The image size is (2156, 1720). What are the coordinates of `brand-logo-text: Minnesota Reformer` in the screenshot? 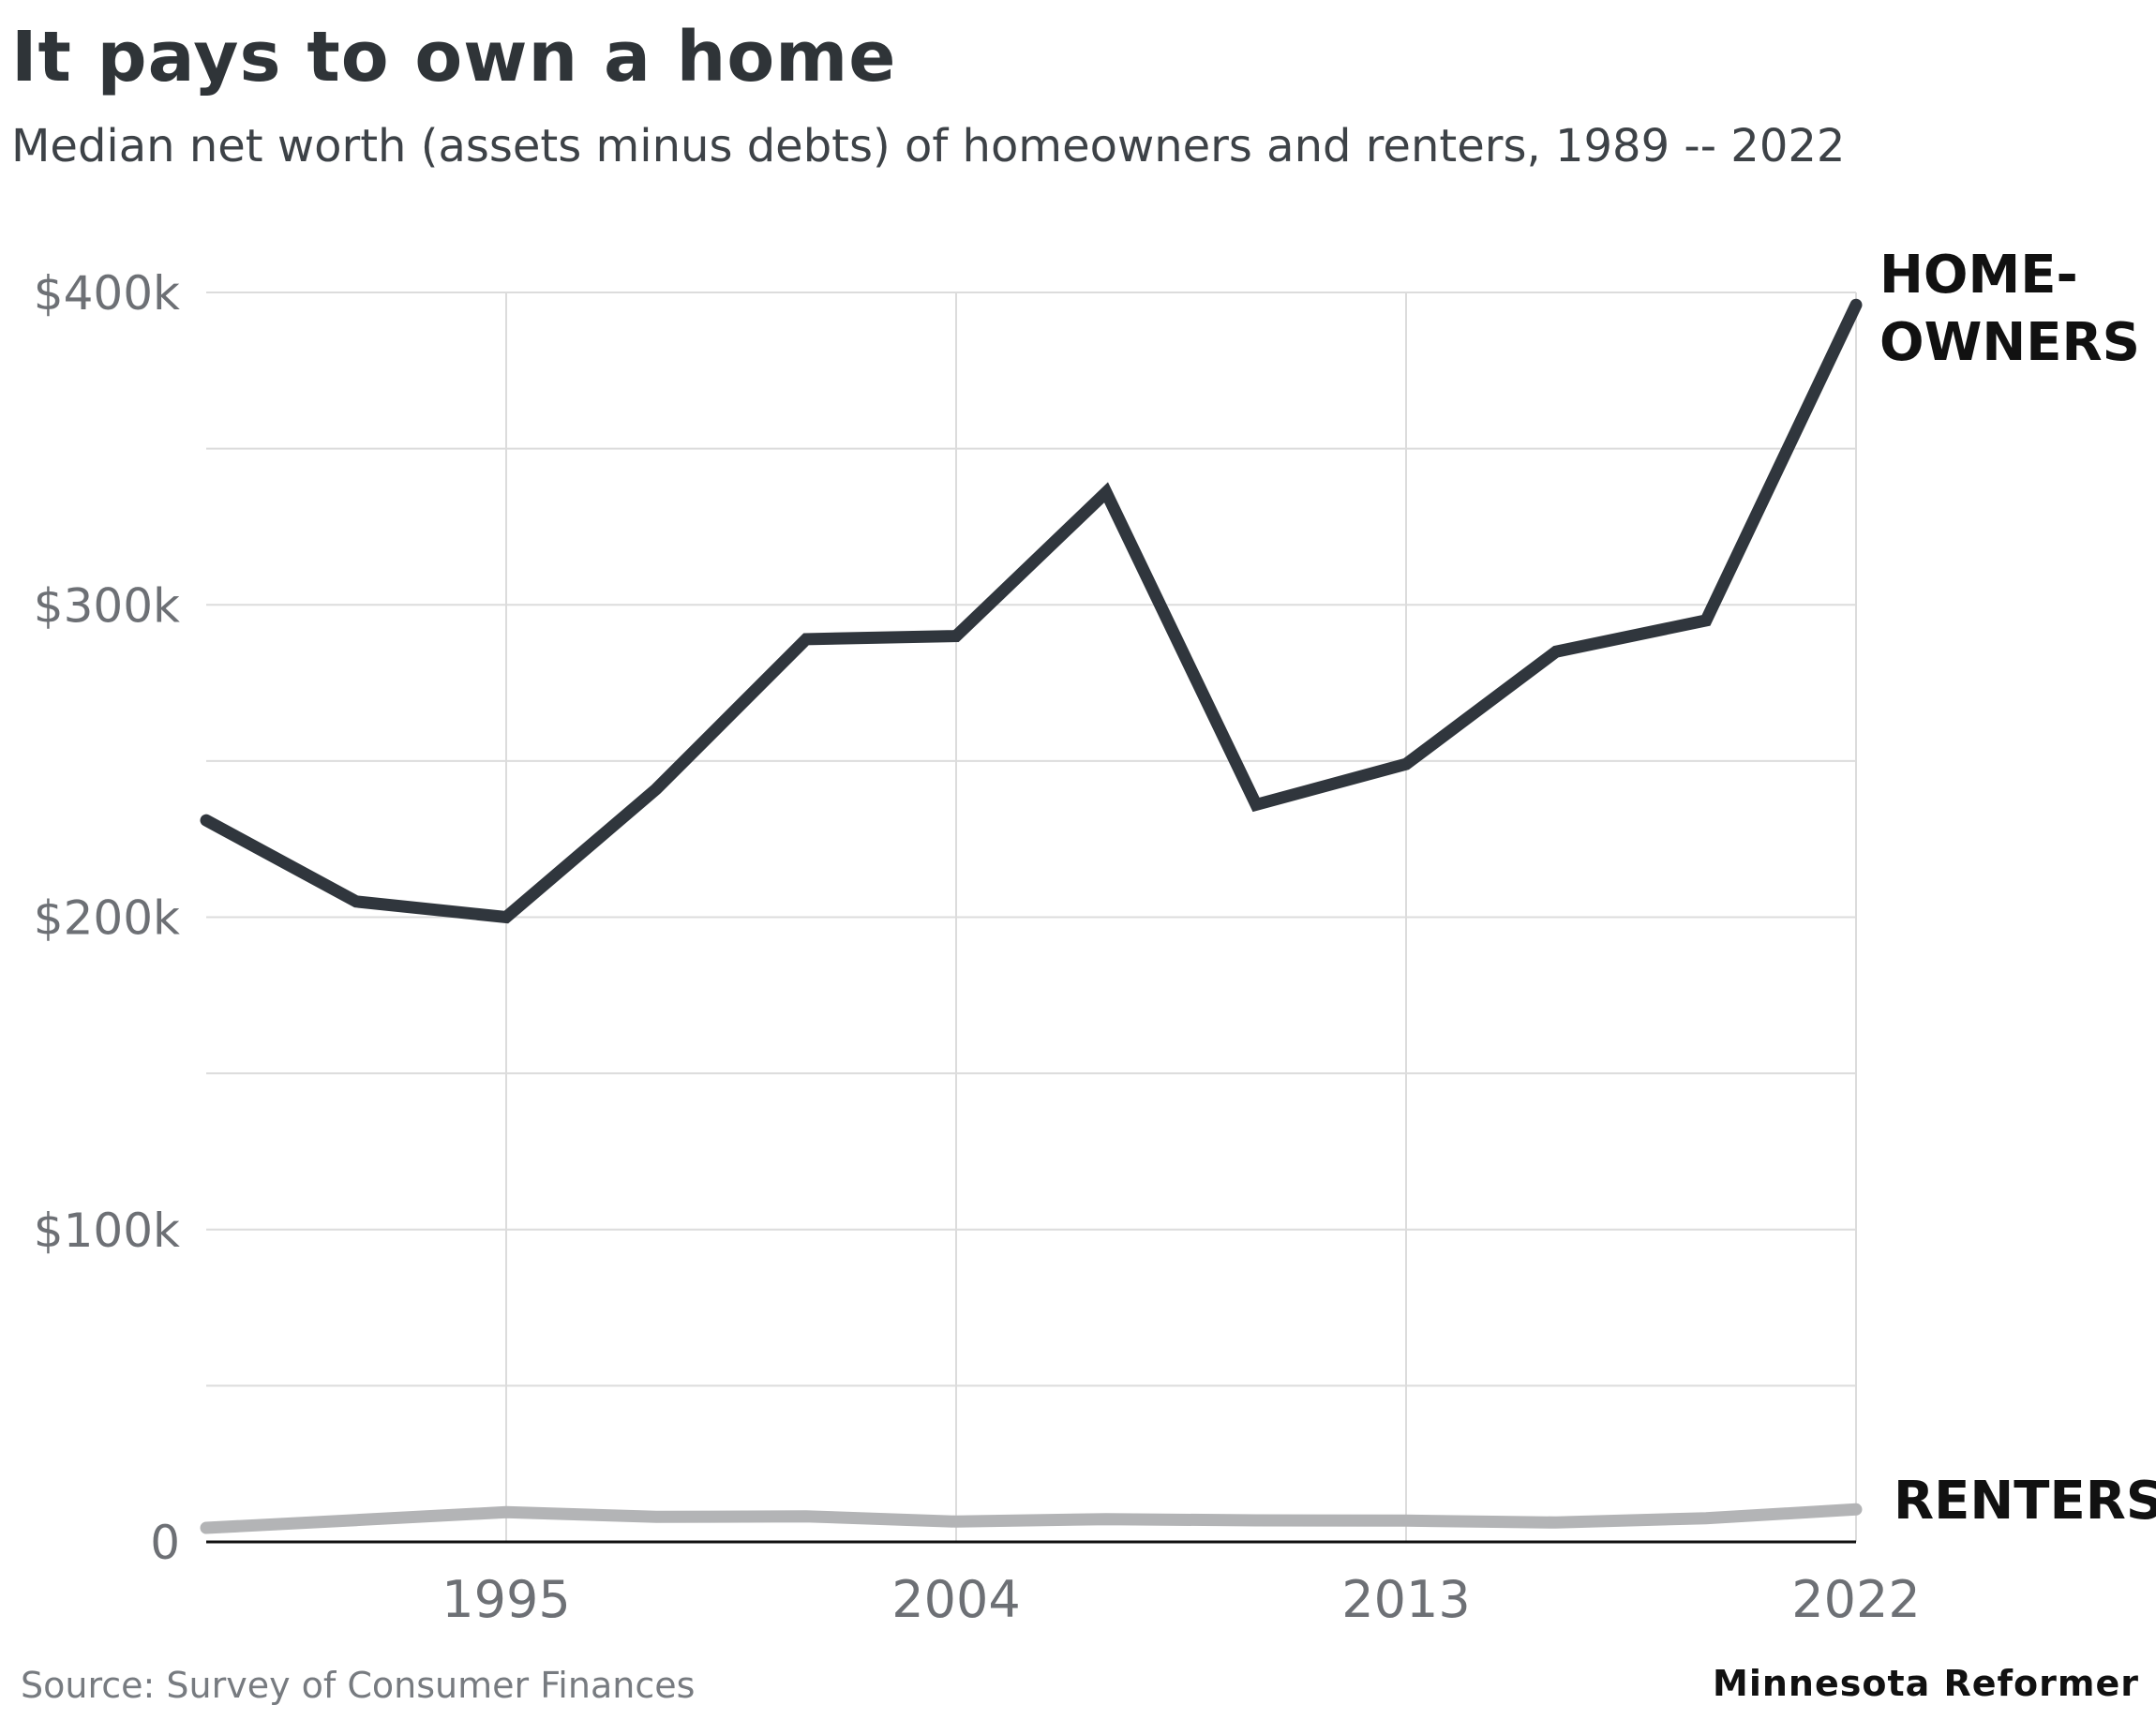 It's located at (1926, 1683).